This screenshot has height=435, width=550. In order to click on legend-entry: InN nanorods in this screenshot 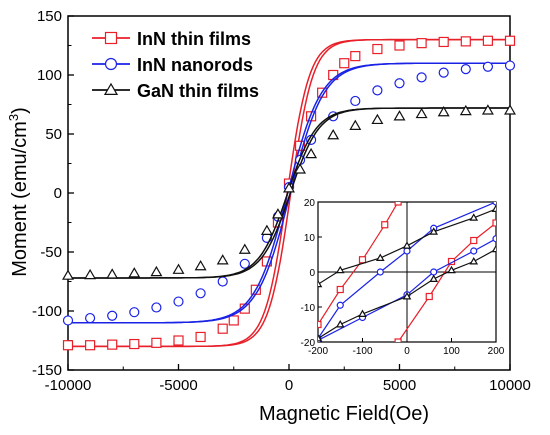, I will do `click(172, 65)`.